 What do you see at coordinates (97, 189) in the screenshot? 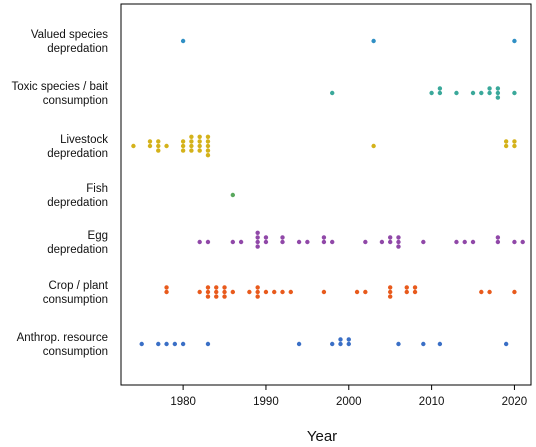
I see `category-label: Fish` at bounding box center [97, 189].